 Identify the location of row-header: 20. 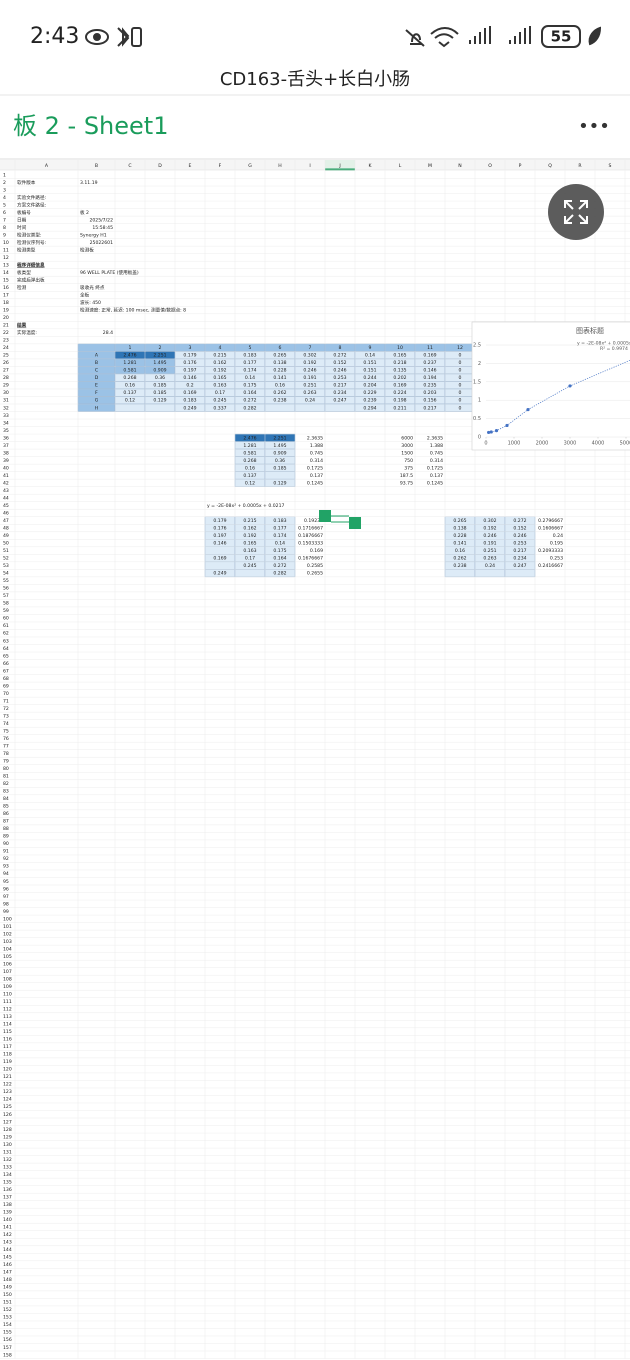
(6, 318).